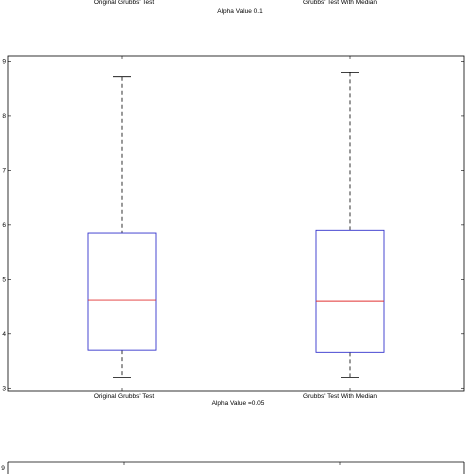 This screenshot has width=474, height=474. I want to click on y-tick-label: 5, so click(4, 280).